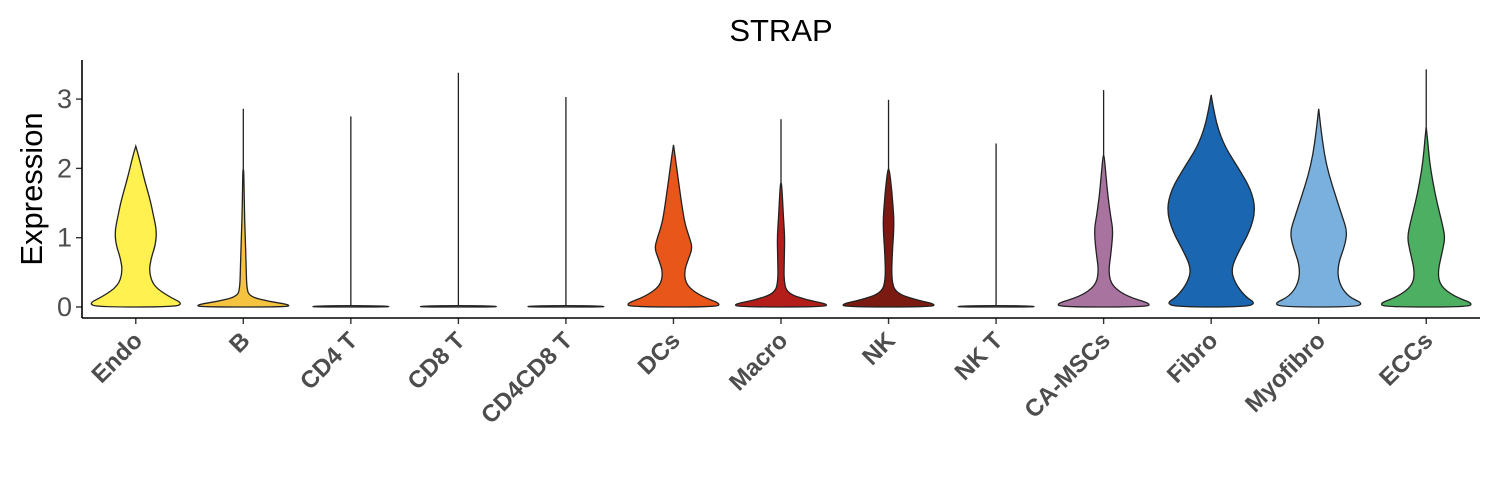 This screenshot has height=500, width=1500. Describe the element at coordinates (437, 361) in the screenshot. I see `x-tick-label: CD8 T` at that location.